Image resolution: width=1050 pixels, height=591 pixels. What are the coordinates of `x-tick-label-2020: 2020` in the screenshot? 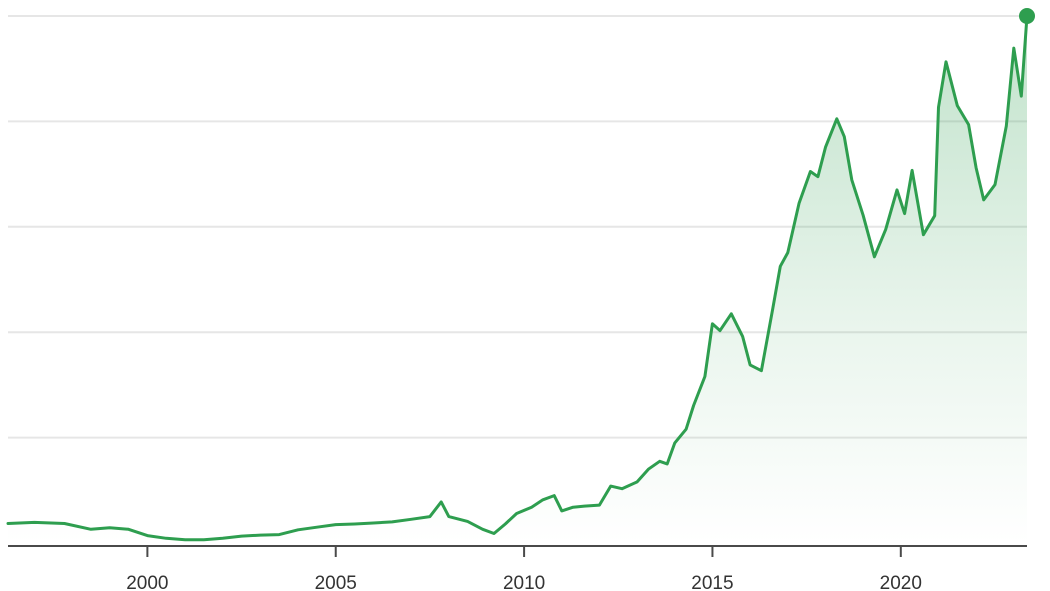 It's located at (901, 582).